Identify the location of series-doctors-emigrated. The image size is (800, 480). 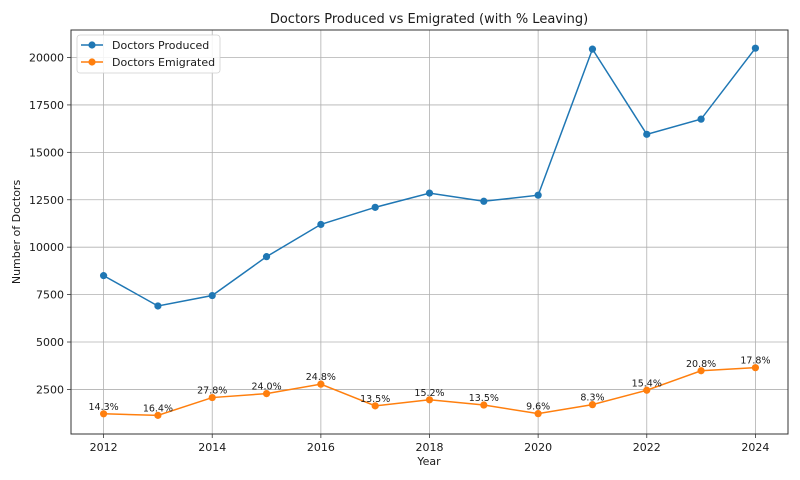
(429, 391).